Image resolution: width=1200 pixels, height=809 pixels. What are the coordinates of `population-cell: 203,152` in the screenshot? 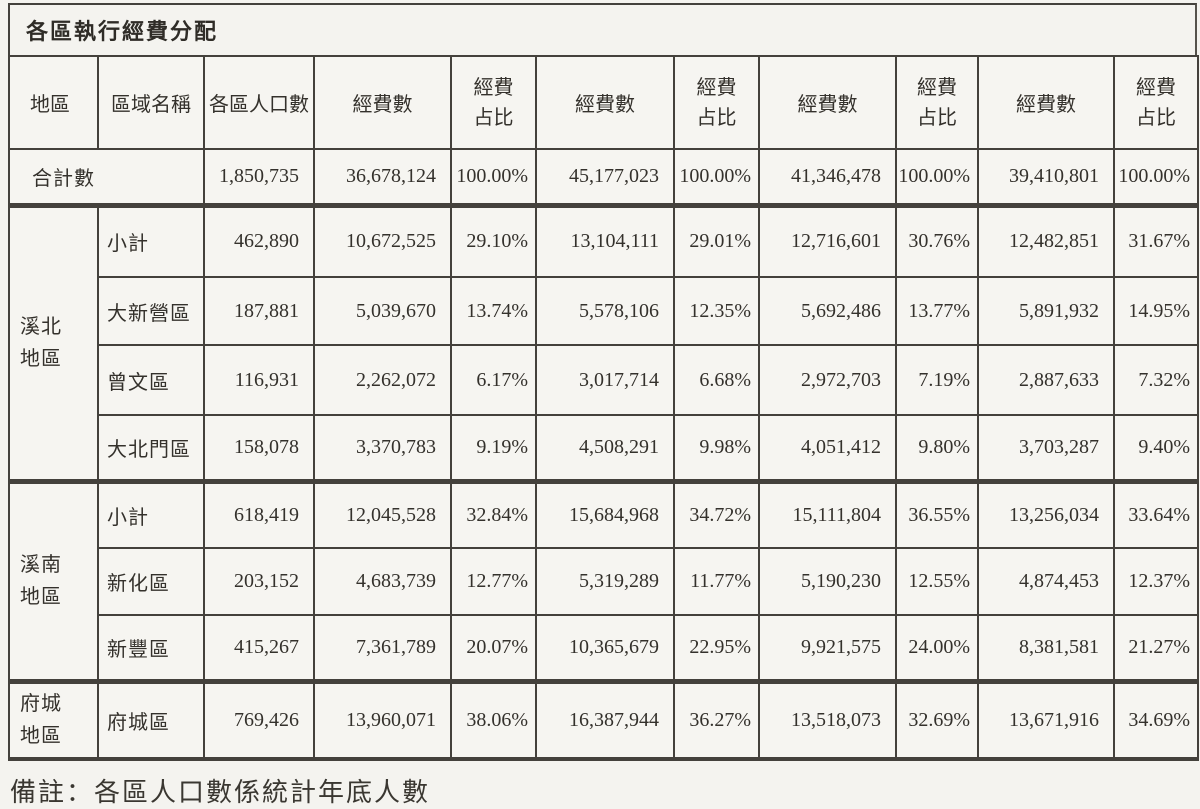 It's located at (259, 581).